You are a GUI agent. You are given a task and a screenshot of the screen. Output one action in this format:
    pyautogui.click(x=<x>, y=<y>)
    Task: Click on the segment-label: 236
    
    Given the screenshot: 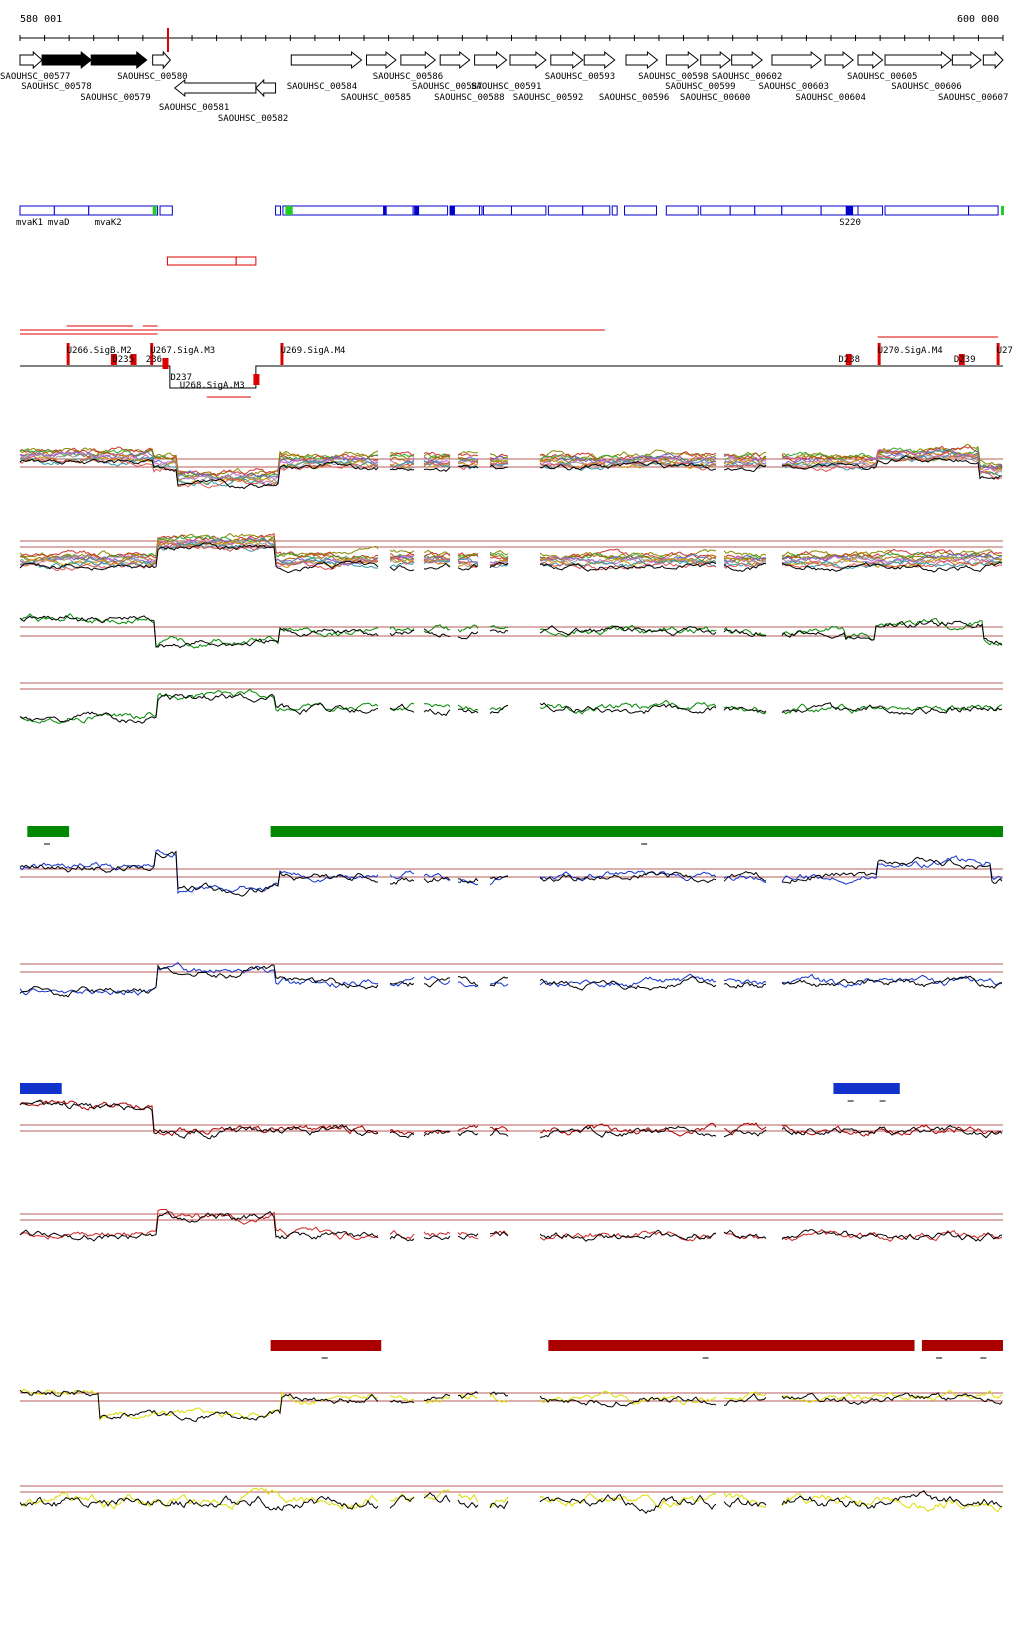 What is the action you would take?
    pyautogui.click(x=154, y=360)
    